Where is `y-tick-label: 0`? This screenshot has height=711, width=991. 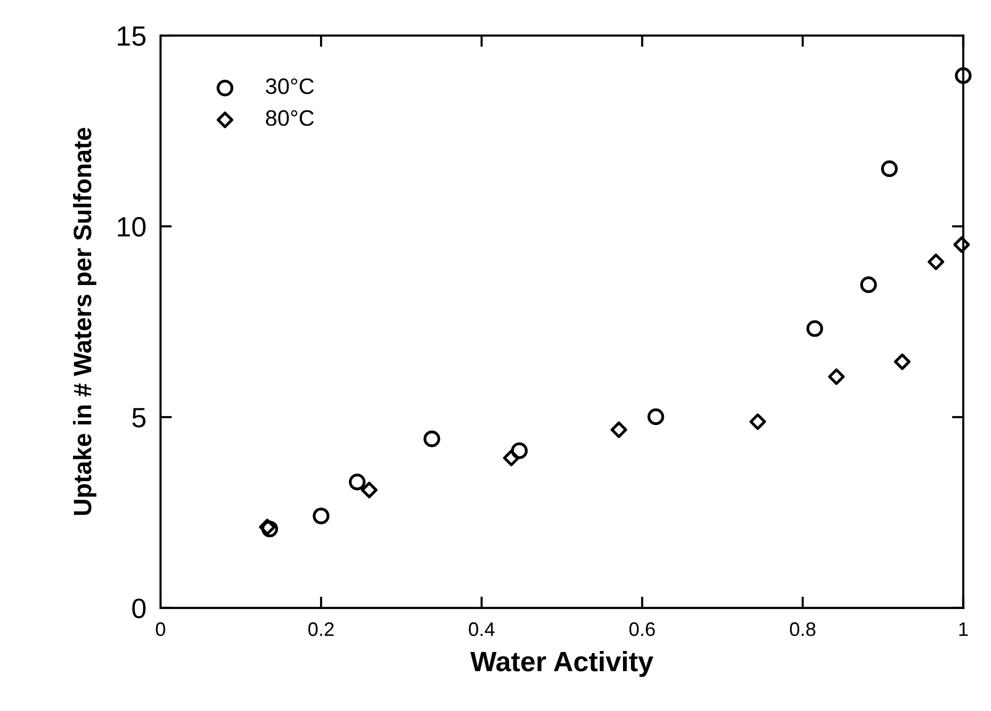 y-tick-label: 0 is located at coordinates (139, 608).